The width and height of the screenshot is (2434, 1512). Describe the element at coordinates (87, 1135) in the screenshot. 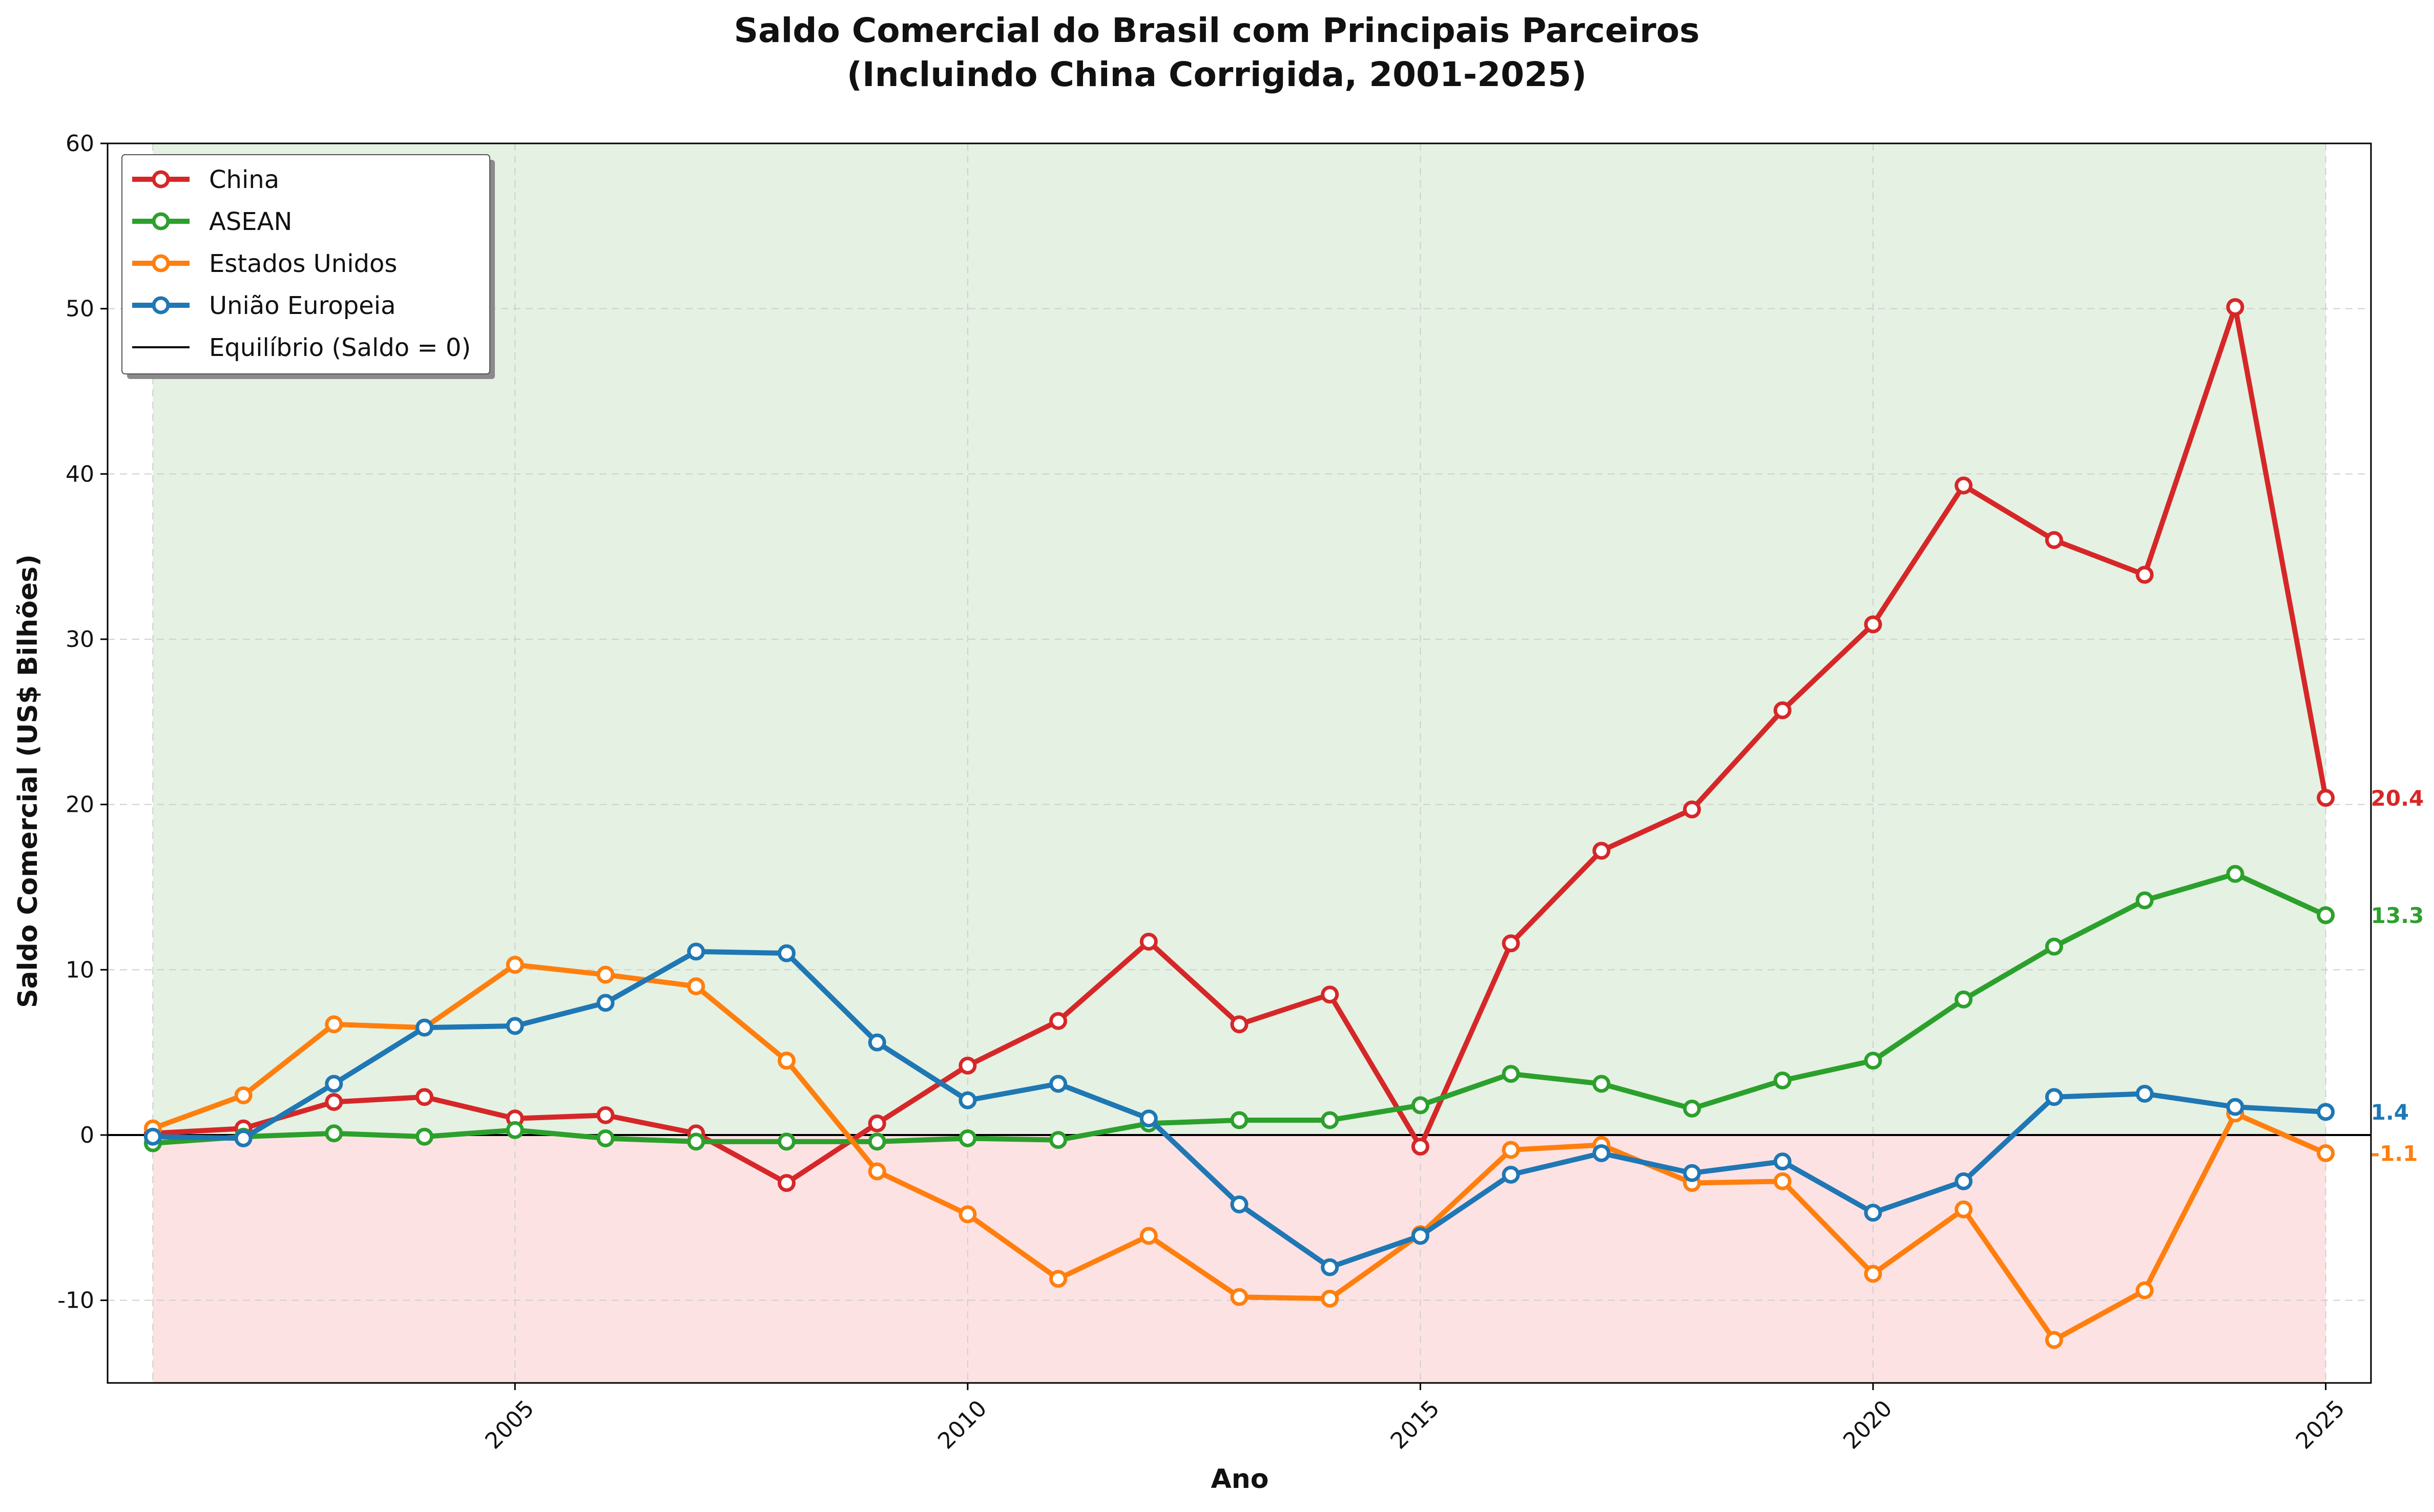

I see `y-tick-label: 0` at that location.